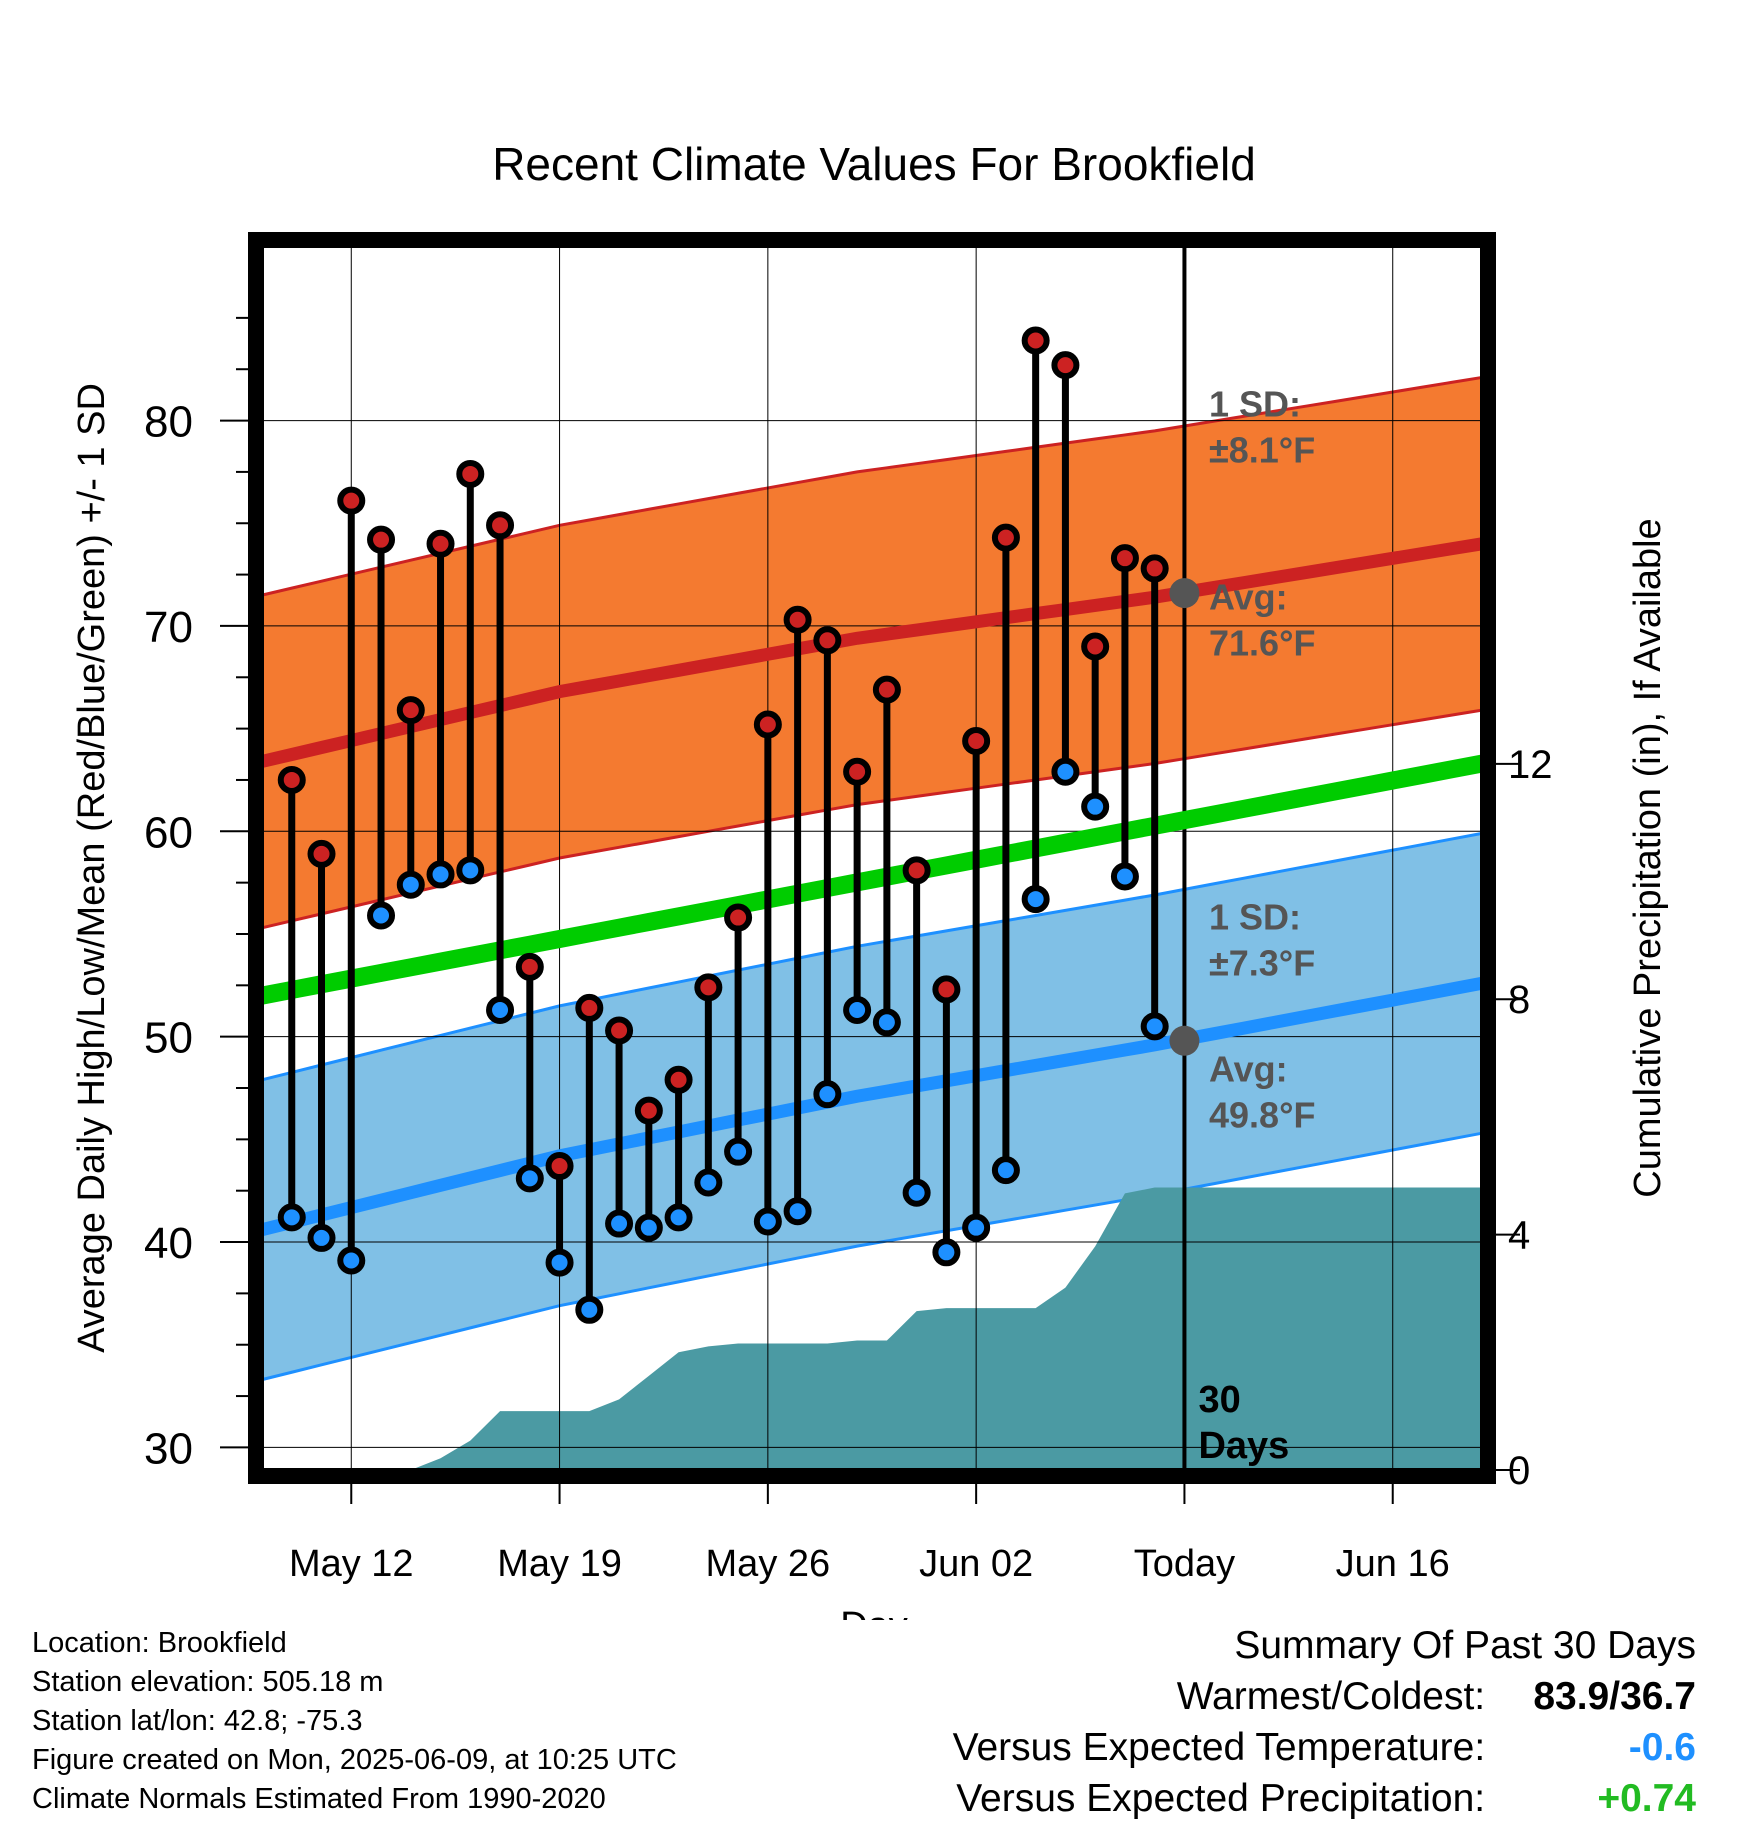 This screenshot has width=1748, height=1828. What do you see at coordinates (1255, 403) in the screenshot?
I see `annotation-label-0: 1 SD:` at bounding box center [1255, 403].